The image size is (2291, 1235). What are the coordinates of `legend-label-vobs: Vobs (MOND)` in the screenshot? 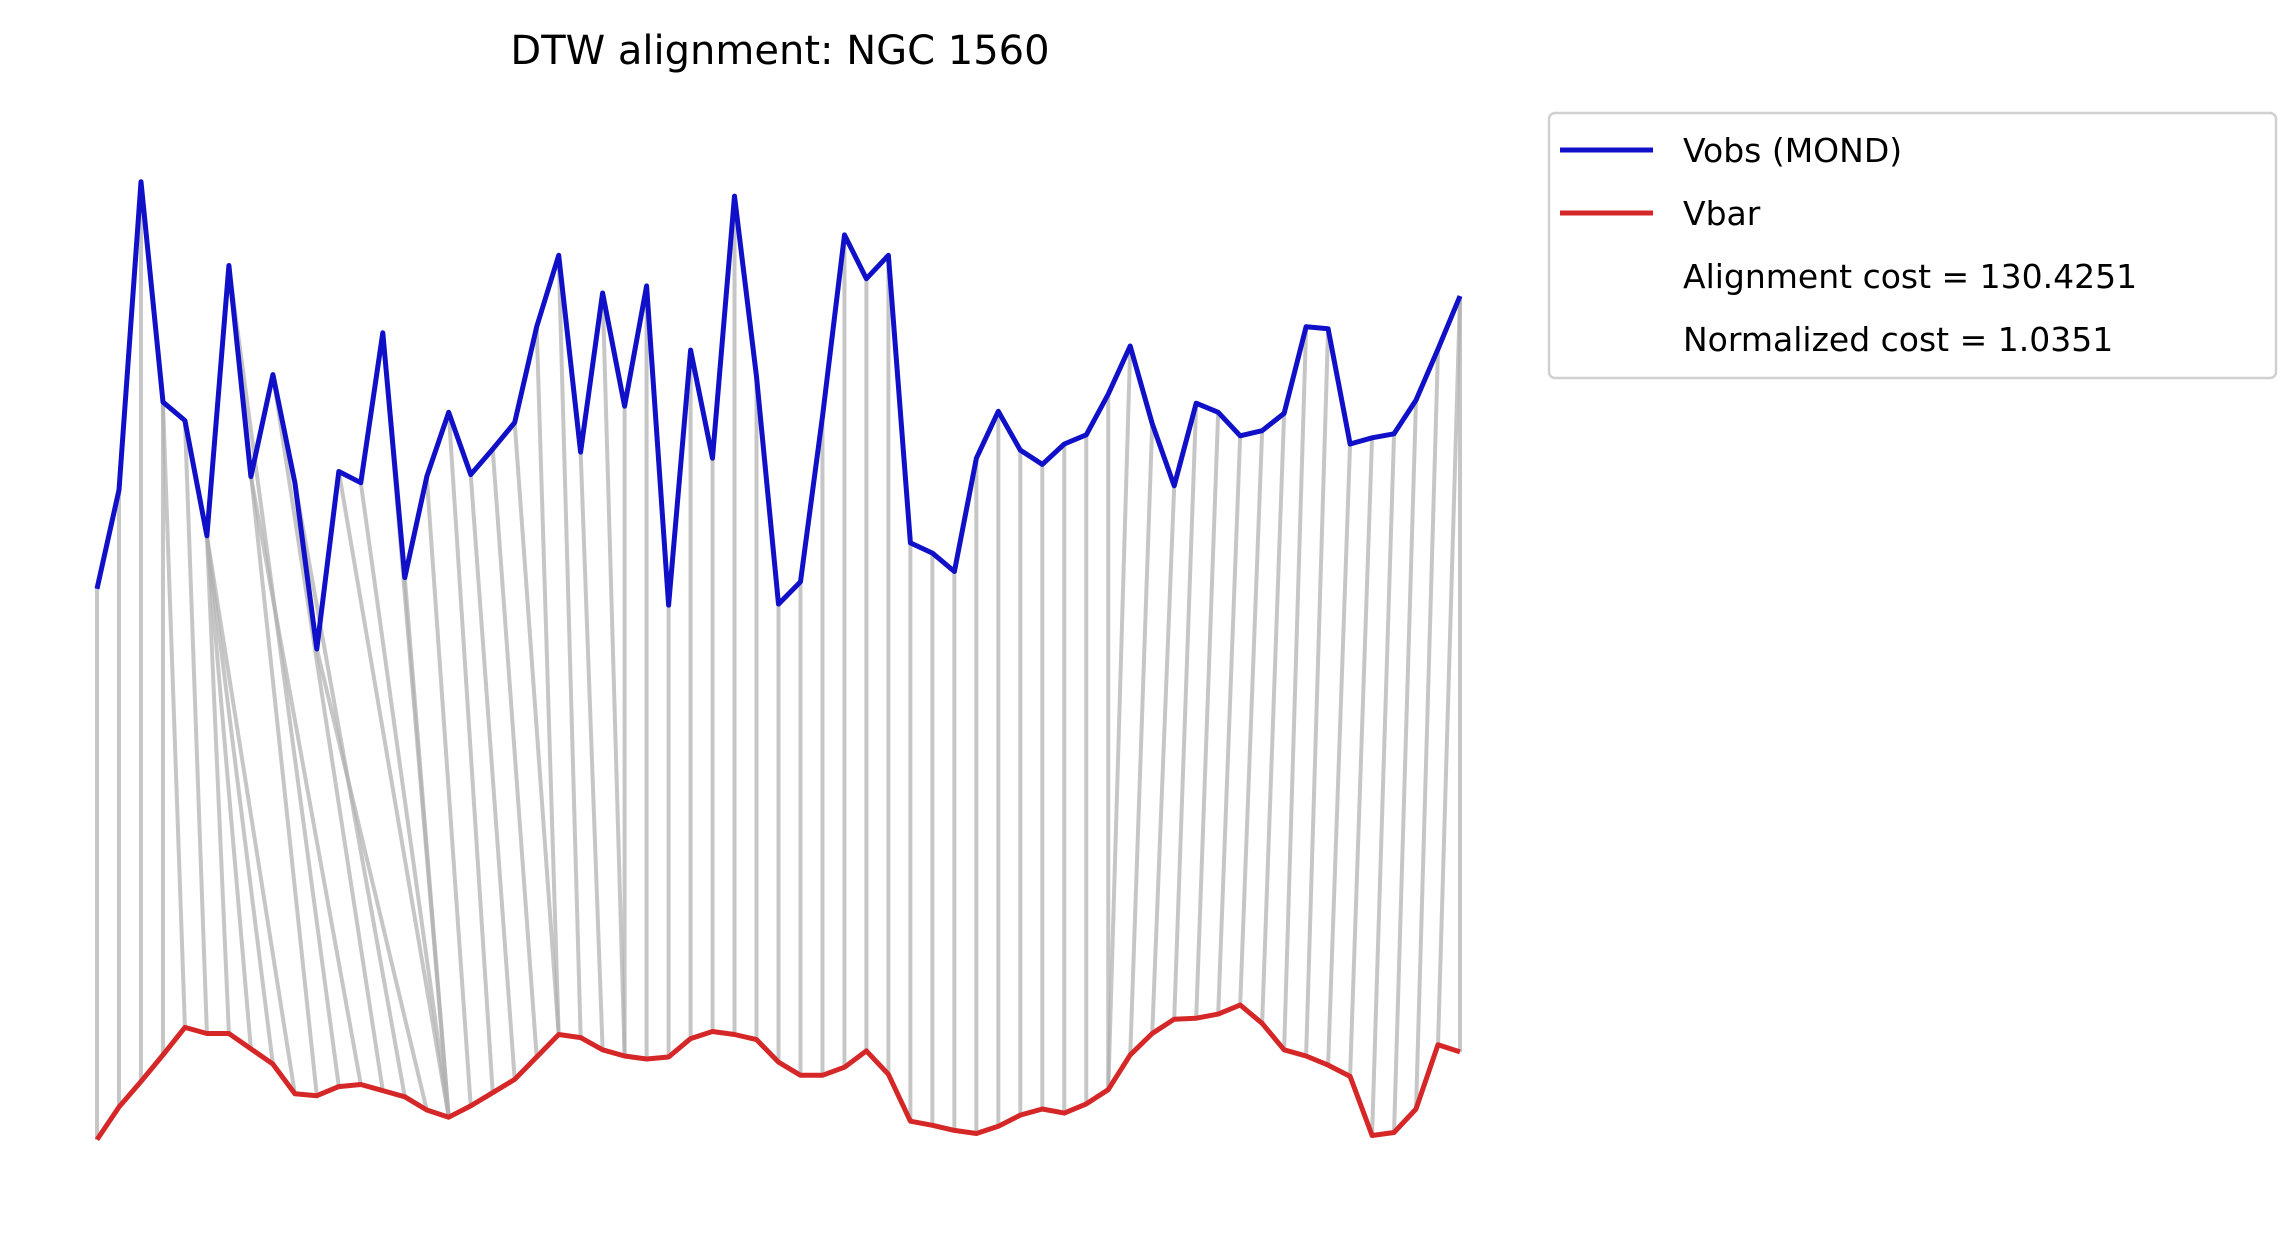 It's located at (1792, 150).